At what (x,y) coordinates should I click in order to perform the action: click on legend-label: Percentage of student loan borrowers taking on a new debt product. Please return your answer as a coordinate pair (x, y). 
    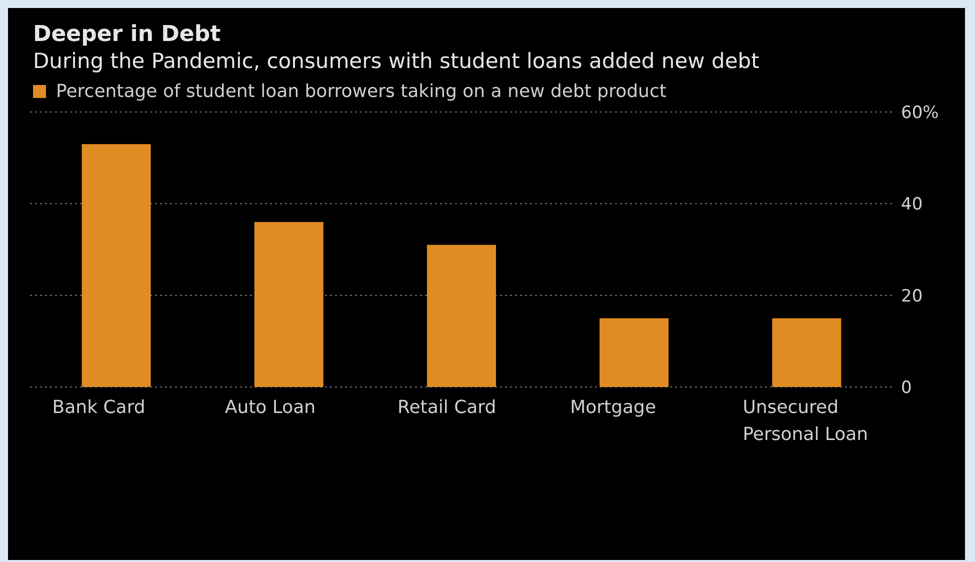
    Looking at the image, I should click on (361, 91).